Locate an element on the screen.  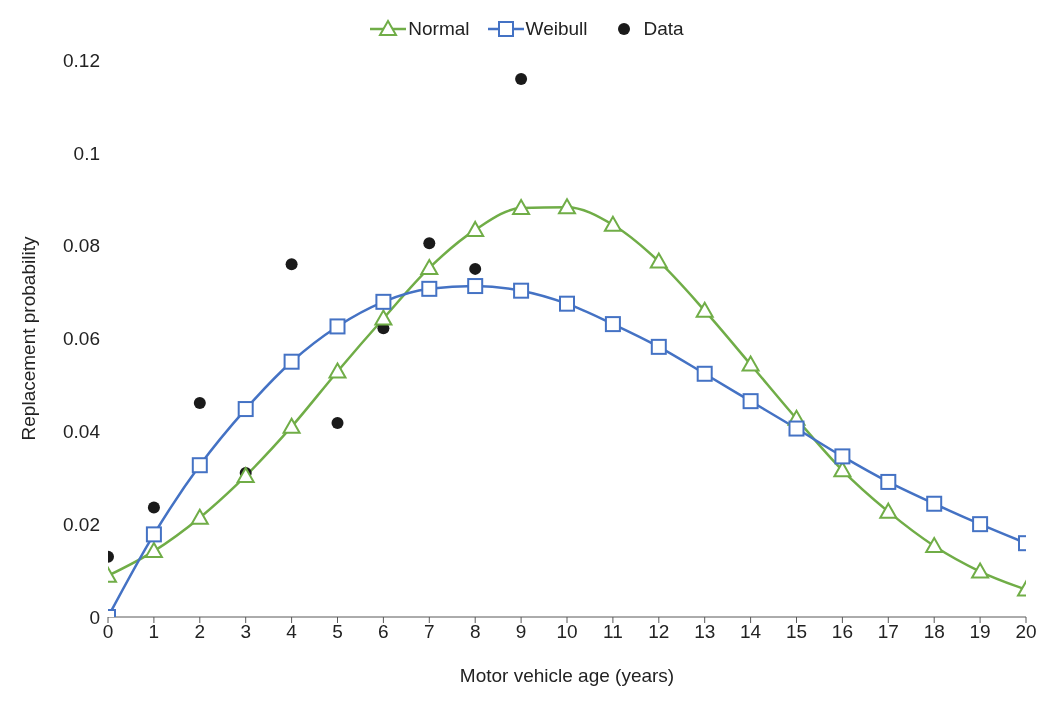
x-tick-label: 5 is located at coordinates (337, 632).